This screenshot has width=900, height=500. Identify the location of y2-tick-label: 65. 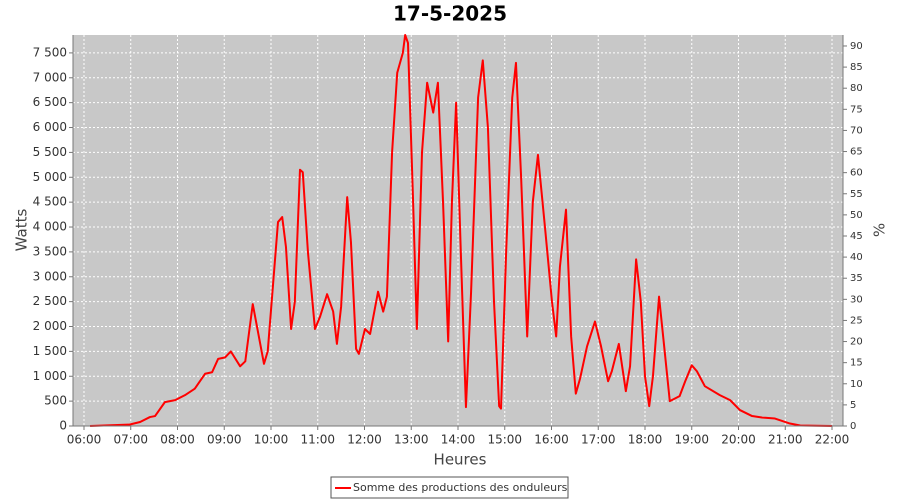
(856, 152).